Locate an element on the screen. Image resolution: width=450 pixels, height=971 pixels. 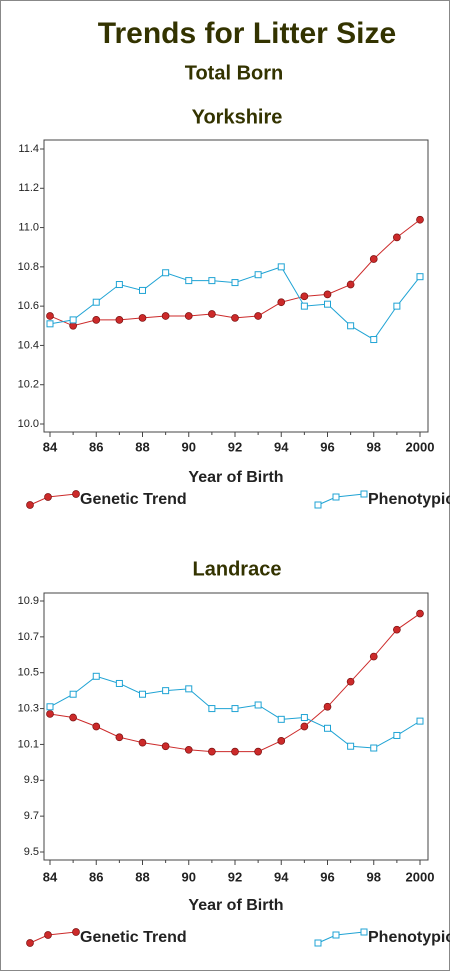
y-tick-label: 10.4 is located at coordinates (28, 345).